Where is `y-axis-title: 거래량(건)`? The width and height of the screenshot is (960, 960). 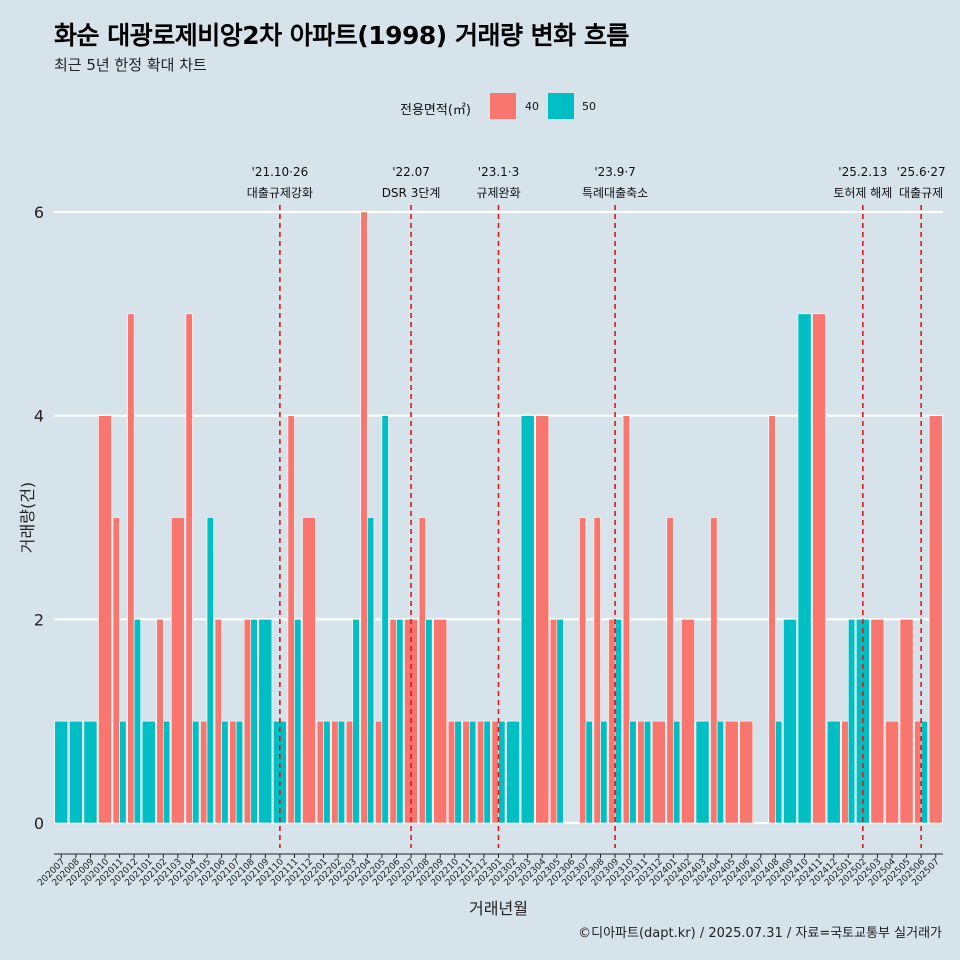 y-axis-title: 거래량(건) is located at coordinates (27, 517).